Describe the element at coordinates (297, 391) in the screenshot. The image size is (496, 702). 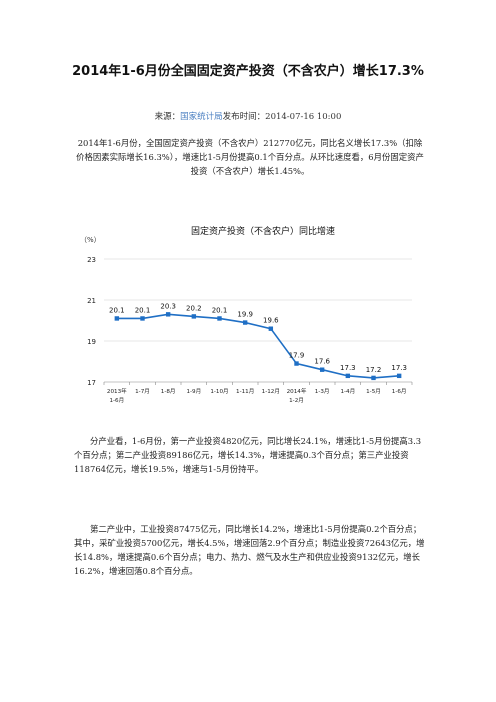
I see `x-tick-label: 2014年` at that location.